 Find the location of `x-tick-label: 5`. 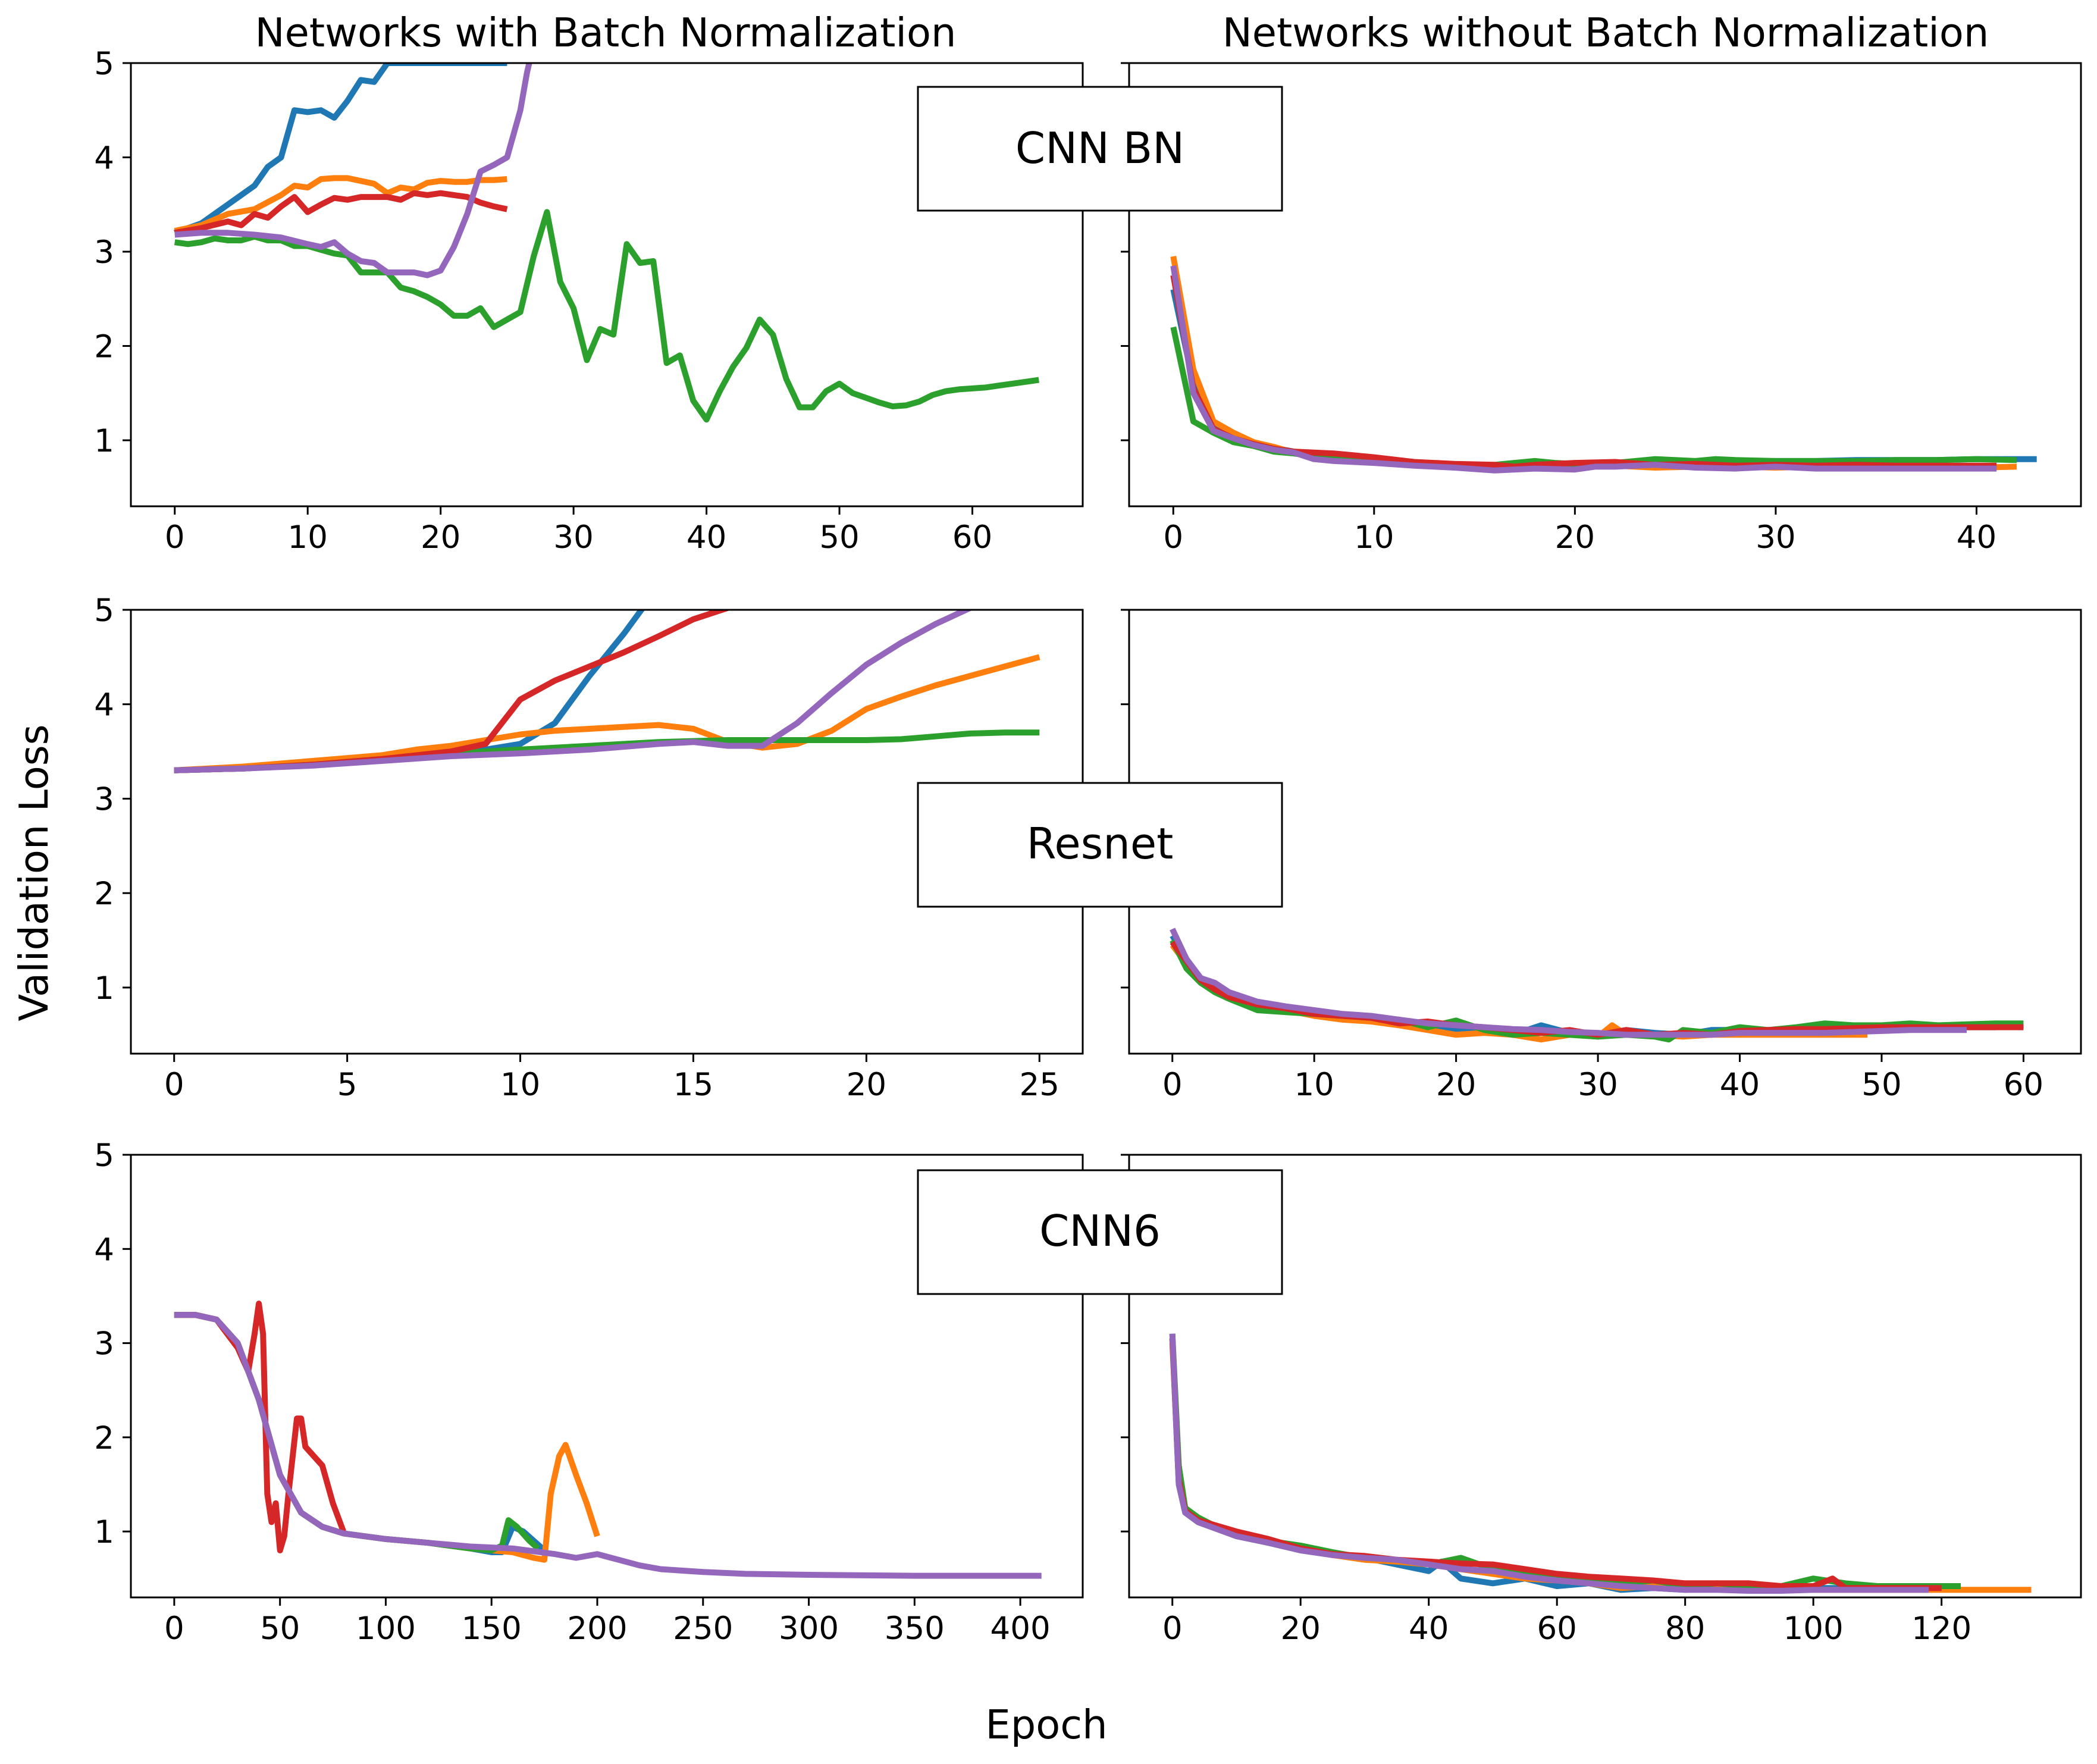

x-tick-label: 5 is located at coordinates (347, 1085).